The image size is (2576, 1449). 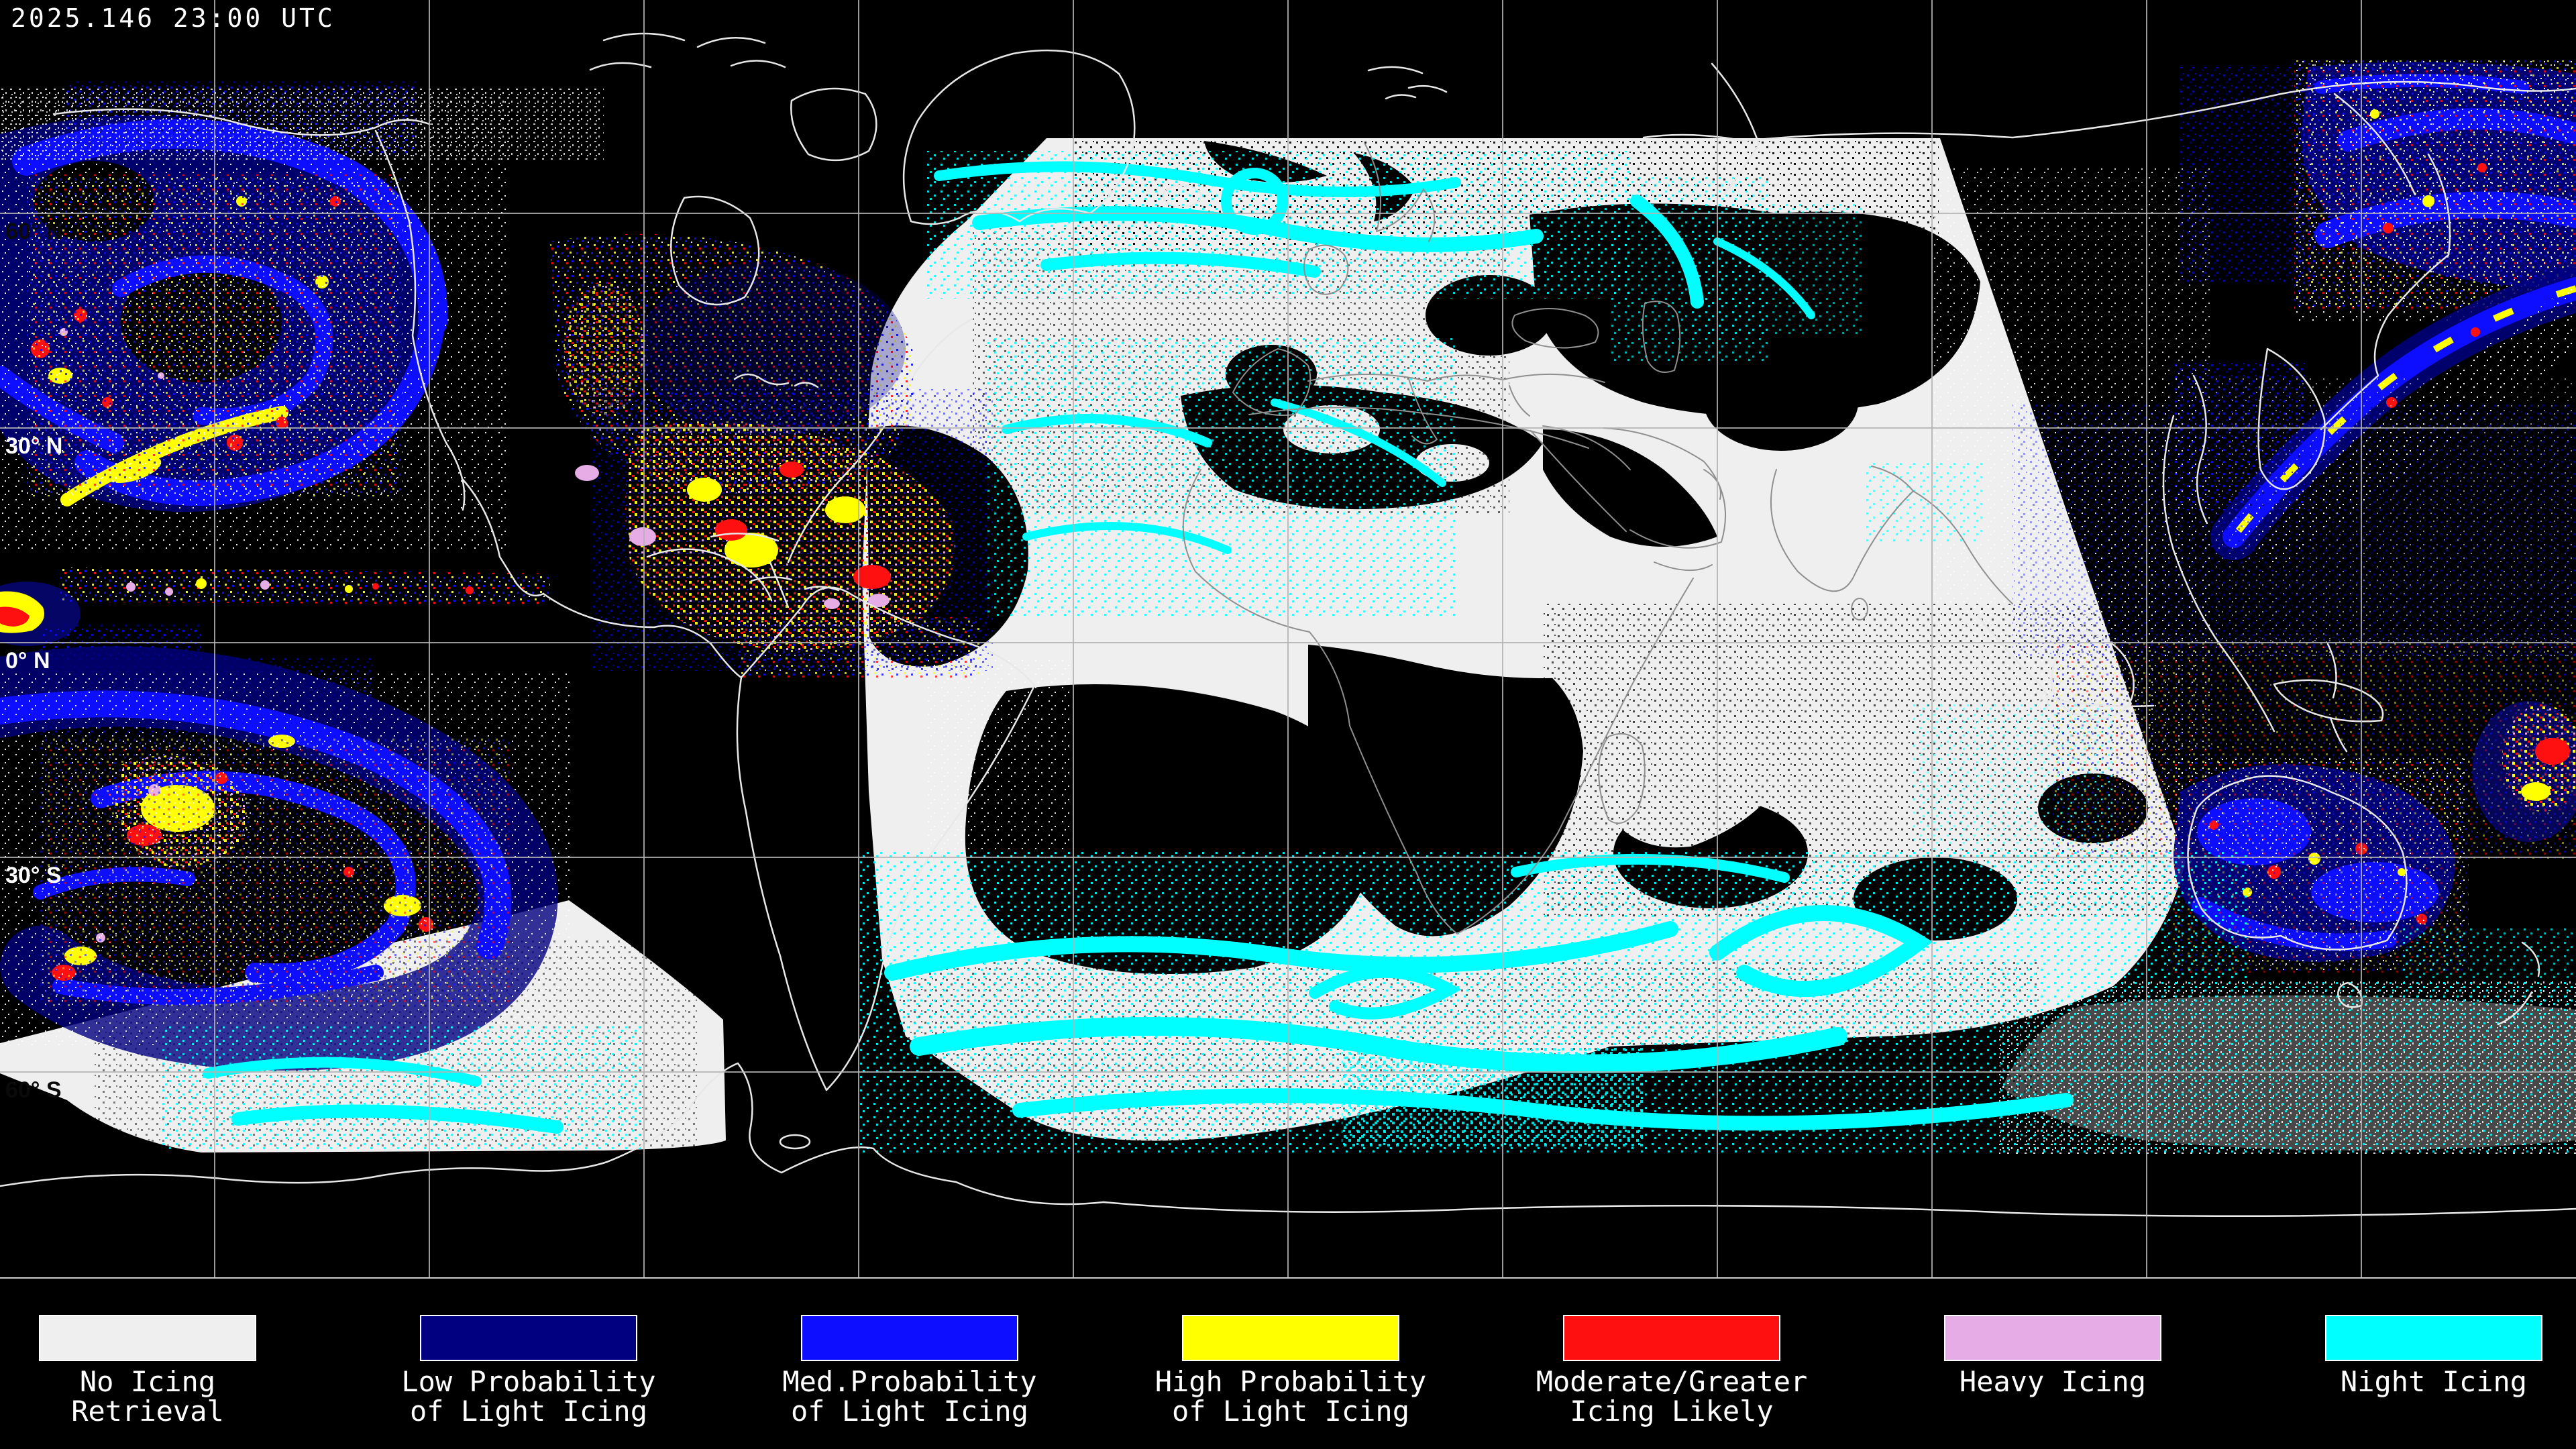 What do you see at coordinates (147, 1338) in the screenshot?
I see `legend-swatch-no-icing` at bounding box center [147, 1338].